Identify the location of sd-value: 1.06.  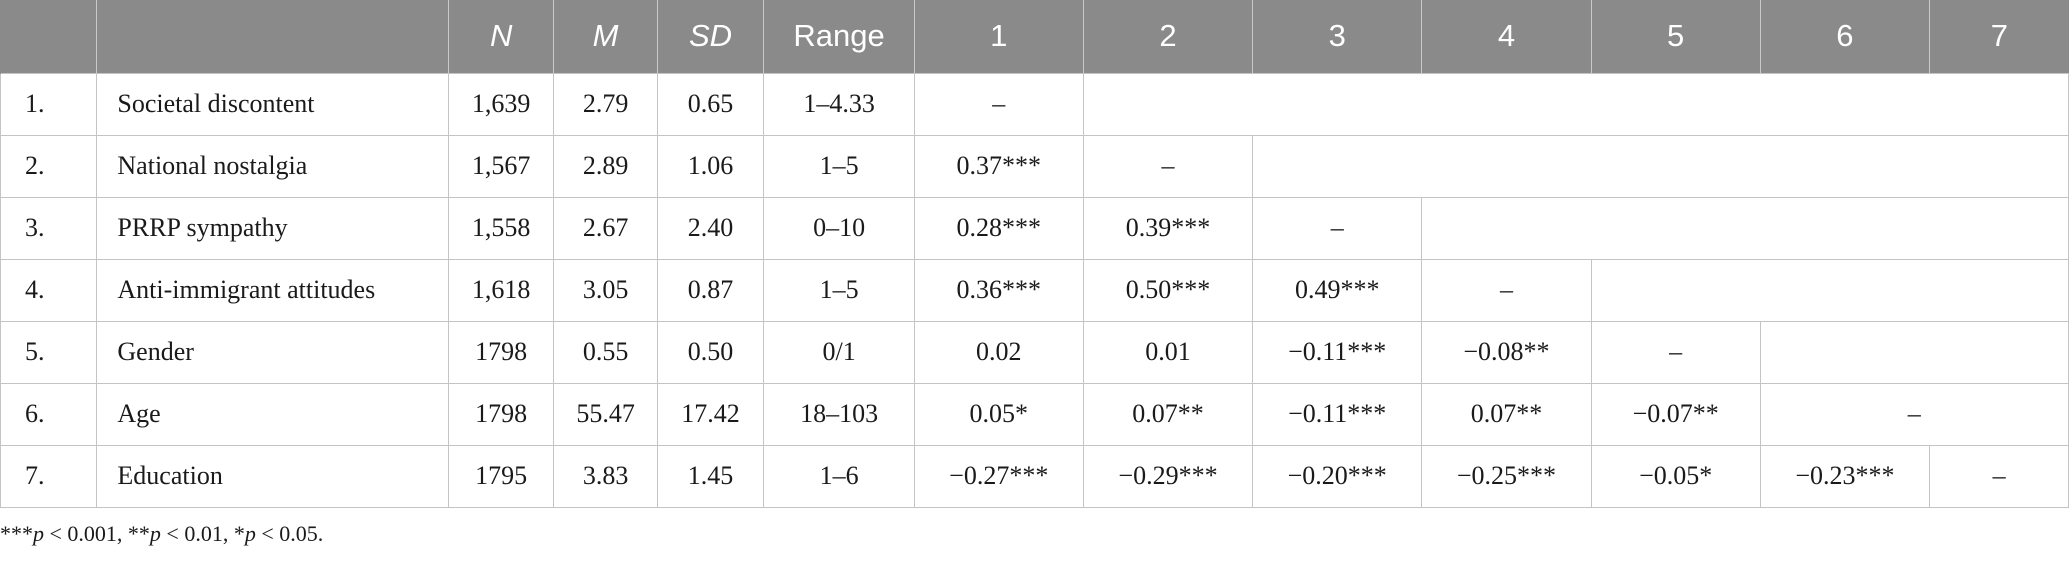
(710, 166).